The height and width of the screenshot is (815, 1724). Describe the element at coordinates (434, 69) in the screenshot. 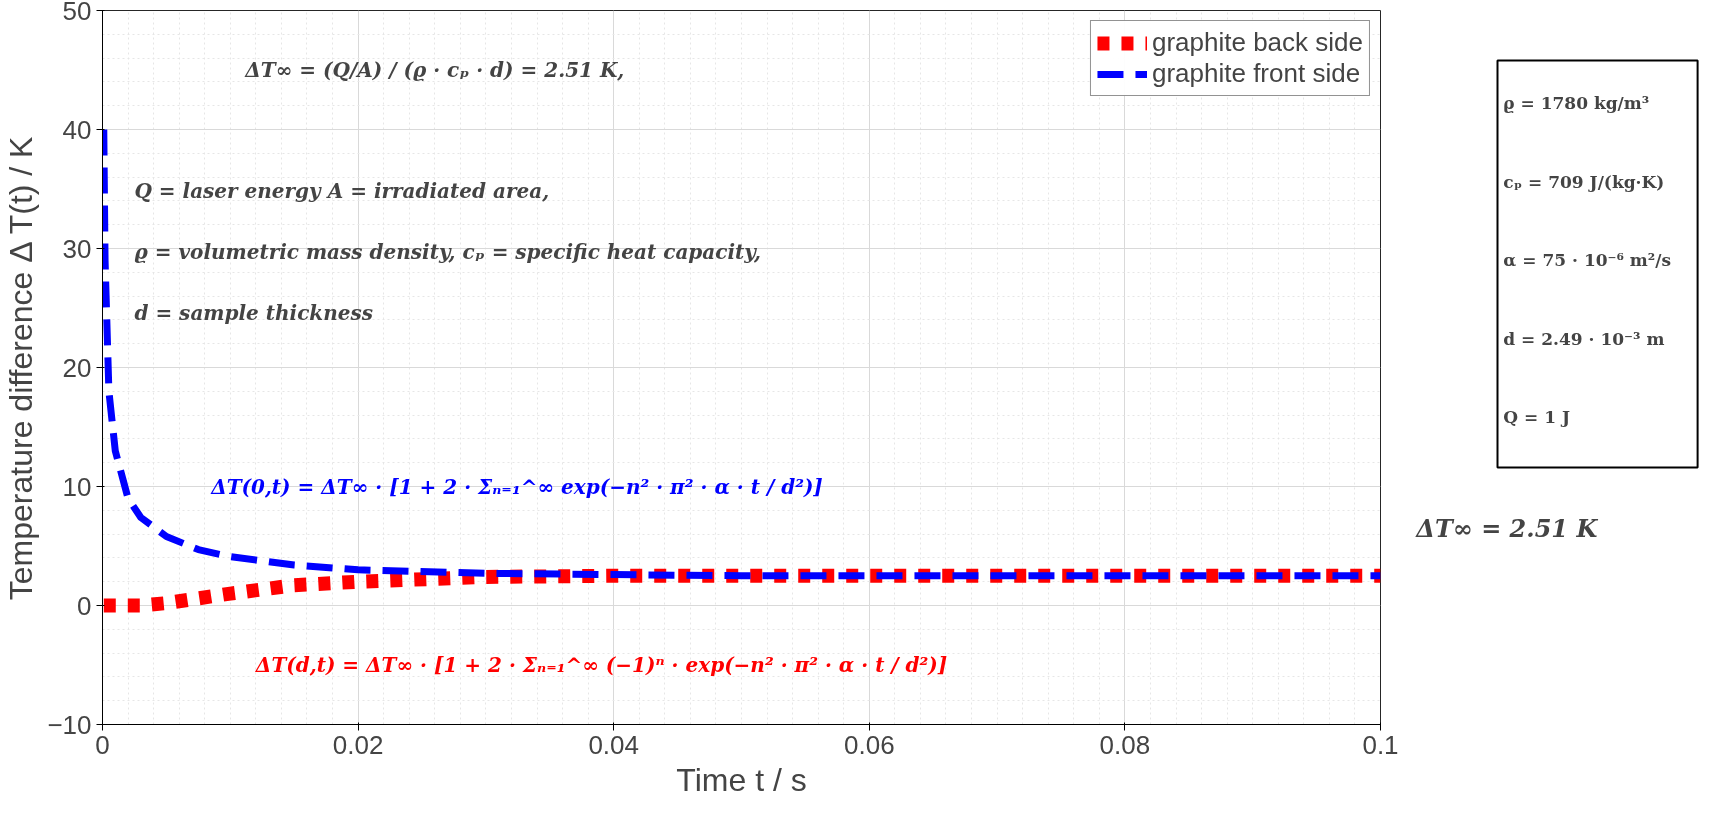

I see `annotation: ΔT∞ = (Q/A) / (ϱ · cₚ · d) = 2.51 K,` at that location.